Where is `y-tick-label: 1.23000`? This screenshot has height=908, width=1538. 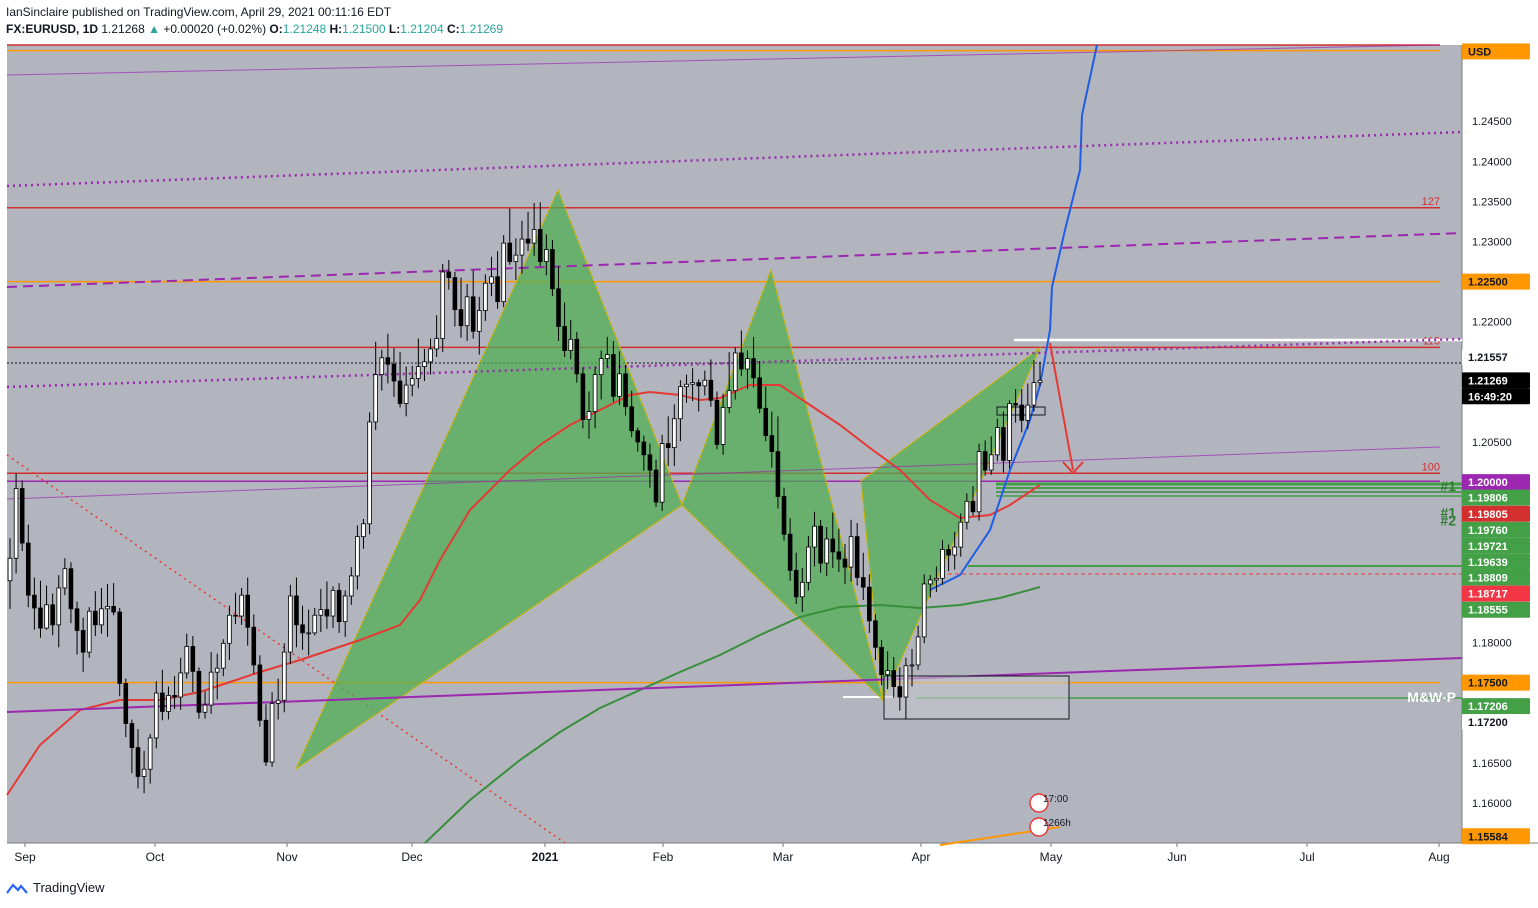
y-tick-label: 1.23000 is located at coordinates (1492, 242).